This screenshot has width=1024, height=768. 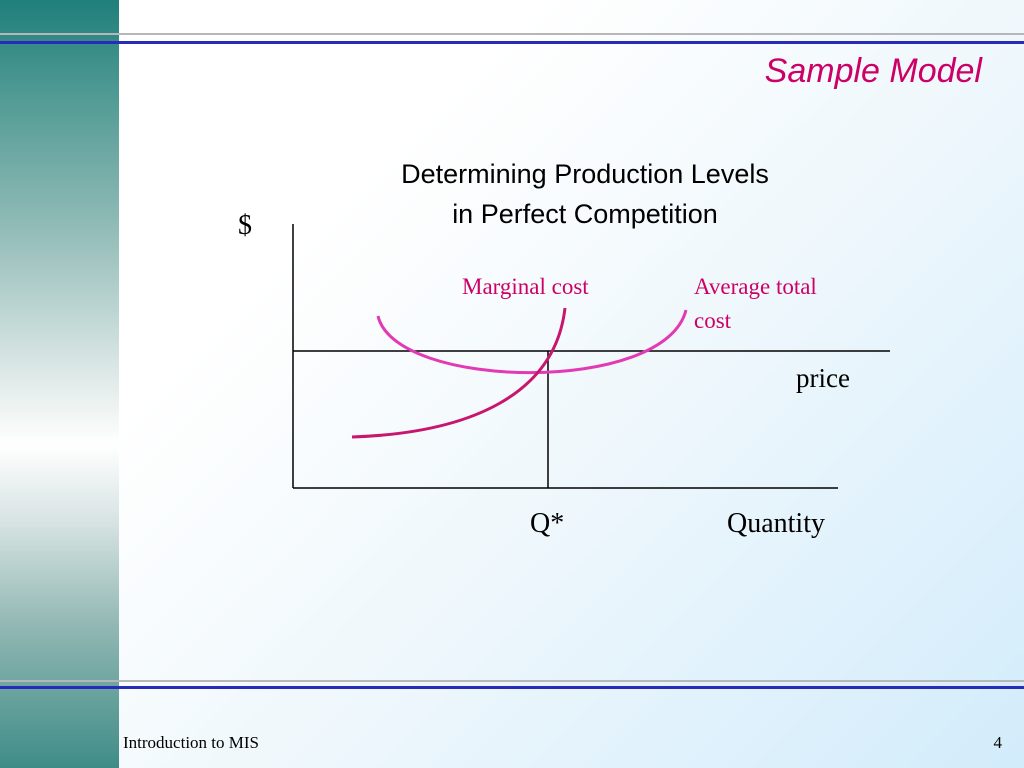 I want to click on footer-page-number: 4, so click(x=998, y=742).